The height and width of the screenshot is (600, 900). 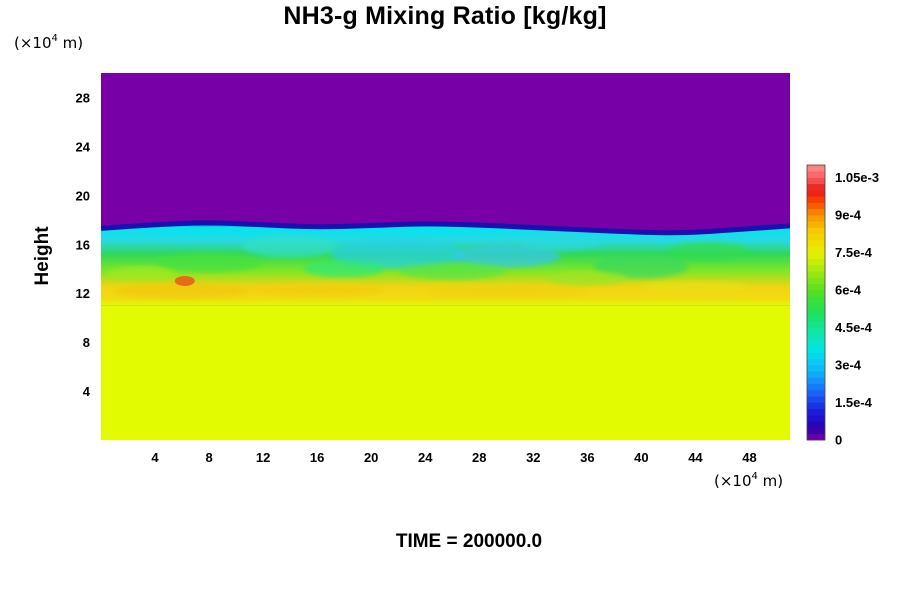 What do you see at coordinates (263, 457) in the screenshot?
I see `x-tick-label: 12` at bounding box center [263, 457].